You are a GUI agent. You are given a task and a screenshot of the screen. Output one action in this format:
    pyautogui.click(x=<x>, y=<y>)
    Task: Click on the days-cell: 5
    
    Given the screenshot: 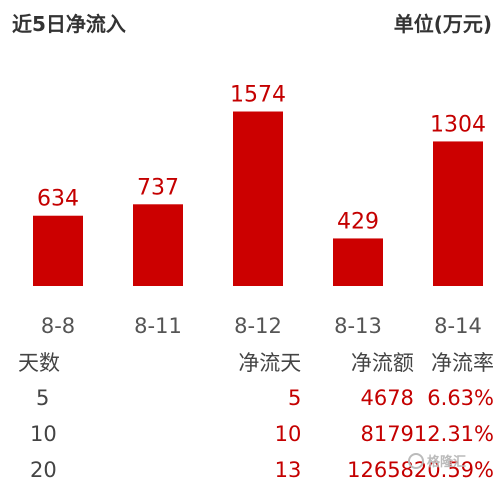 What is the action you would take?
    pyautogui.click(x=43, y=398)
    